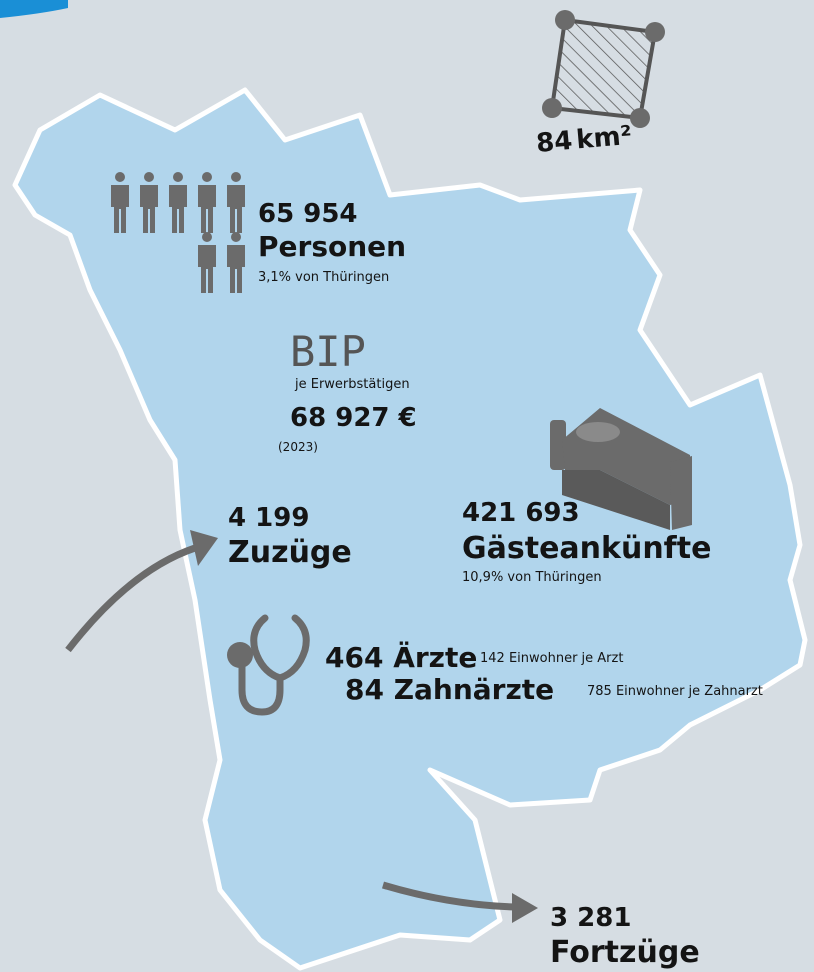 This screenshot has height=972, width=814. What do you see at coordinates (204, 548) in the screenshot?
I see `inflow-arrowhead` at bounding box center [204, 548].